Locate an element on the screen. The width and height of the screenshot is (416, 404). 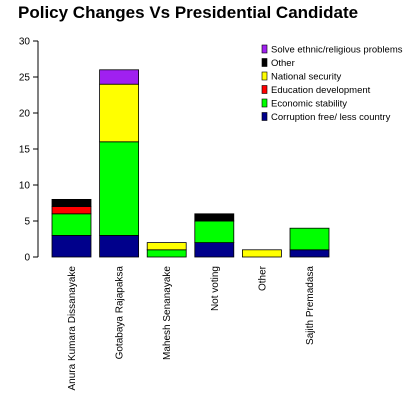
x-tick-label: Anura Kumara Dissanayake is located at coordinates (72, 328).